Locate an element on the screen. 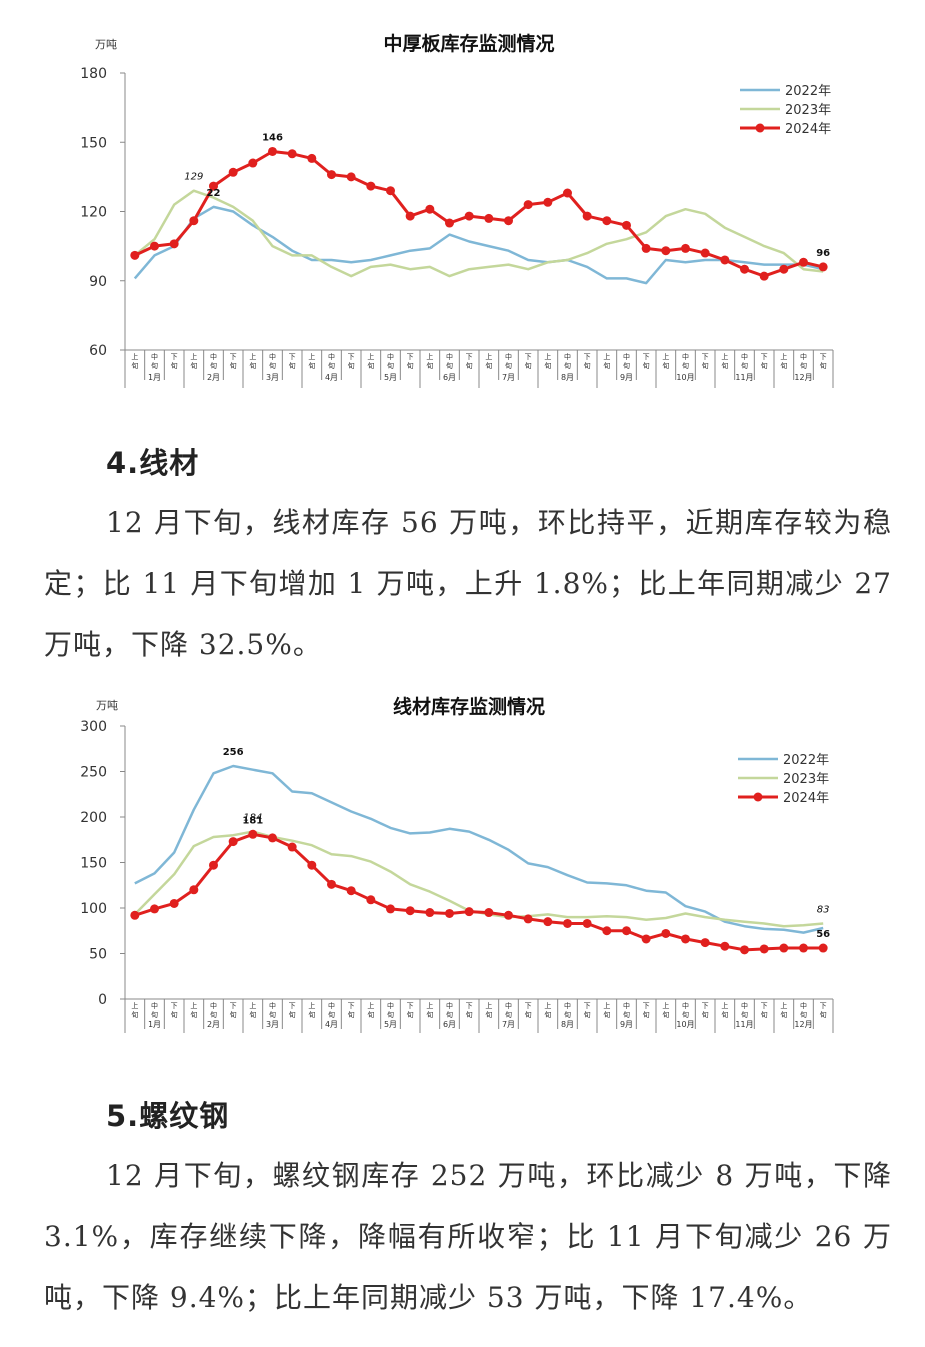  x-month-label: 3月 is located at coordinates (272, 1024).